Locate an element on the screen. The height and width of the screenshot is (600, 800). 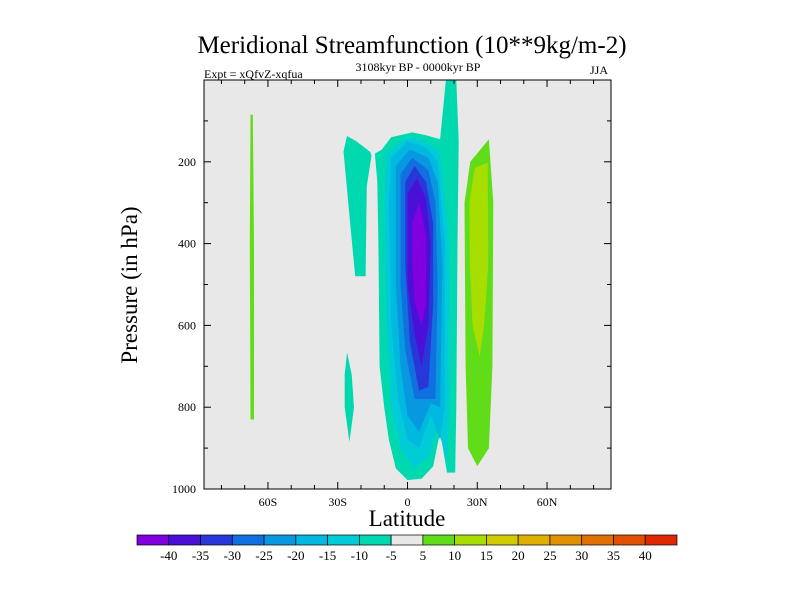
x-tick-label: 30S is located at coordinates (337, 502).